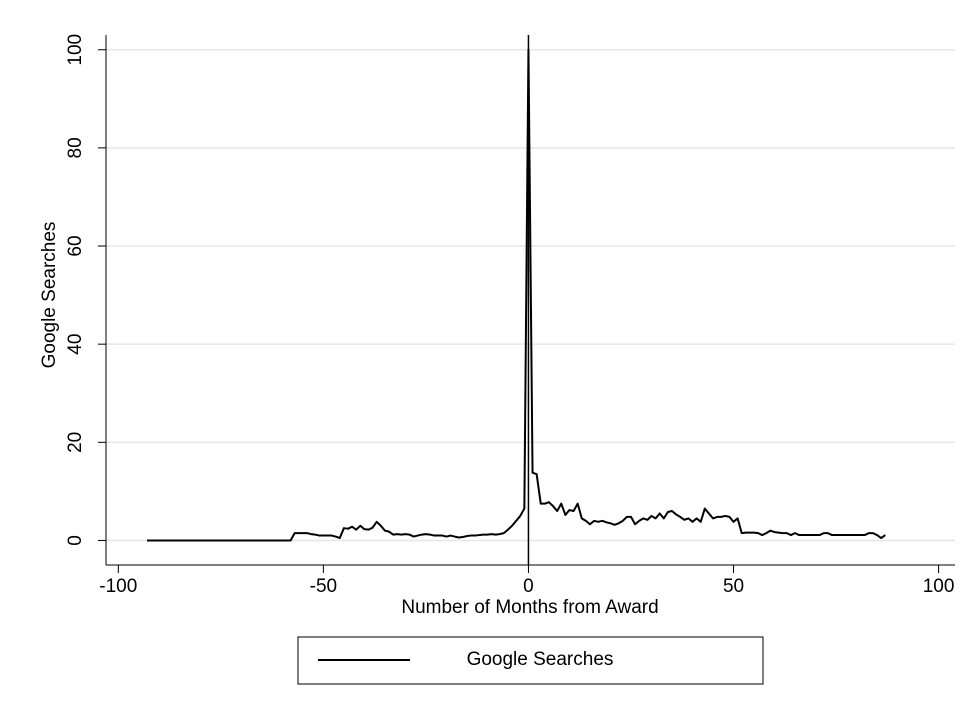 The height and width of the screenshot is (706, 967). Describe the element at coordinates (118, 586) in the screenshot. I see `x-tick-label: -100` at that location.